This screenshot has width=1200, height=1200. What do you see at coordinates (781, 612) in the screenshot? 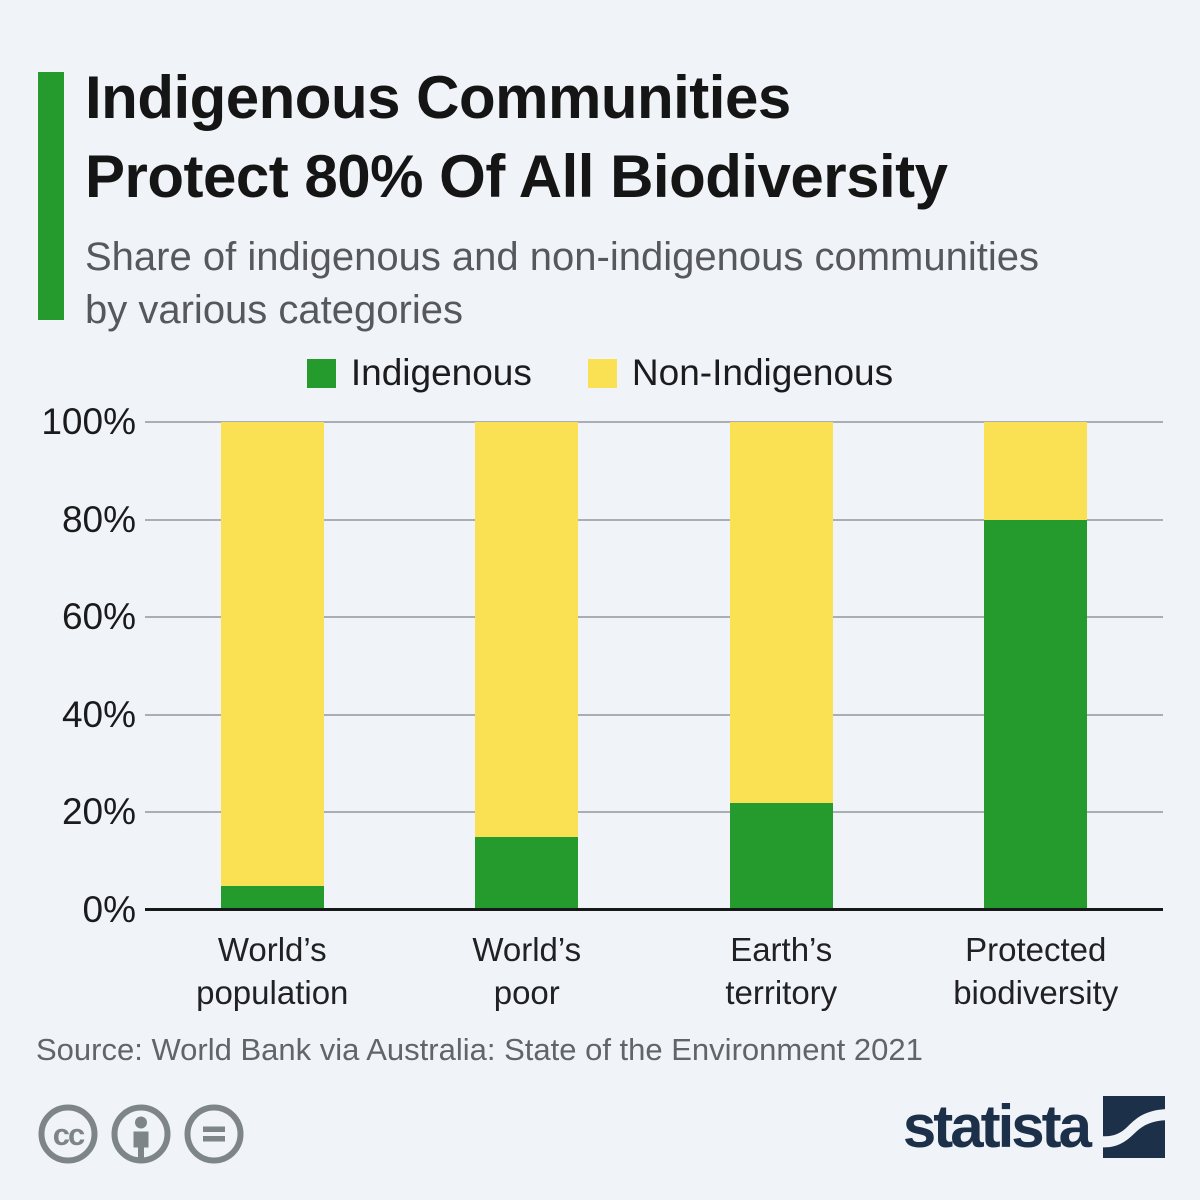
I see `bar-segment-non-indigenous-earth-s-territory` at bounding box center [781, 612].